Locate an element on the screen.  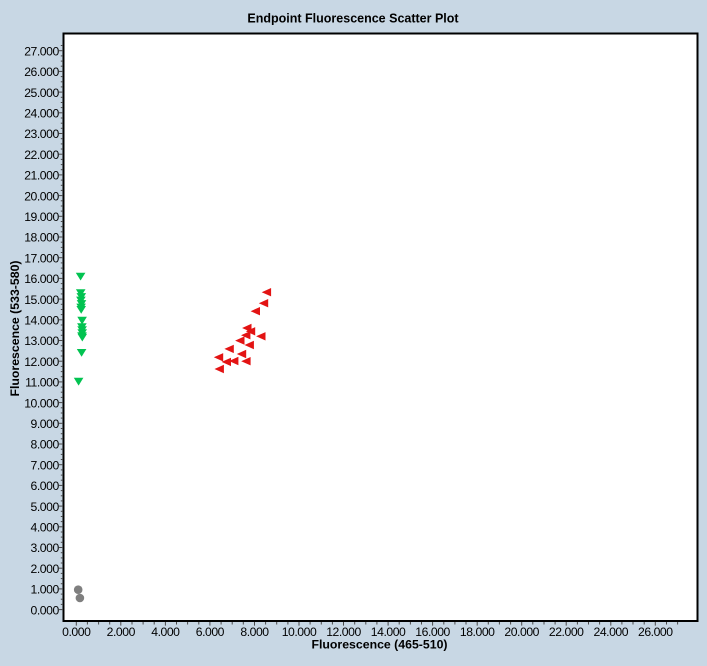
svg-text: 11.000 is located at coordinates (42, 383).